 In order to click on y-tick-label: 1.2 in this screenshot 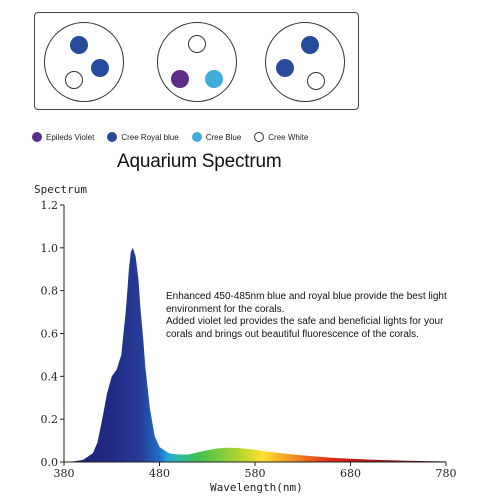, I will do `click(50, 205)`.